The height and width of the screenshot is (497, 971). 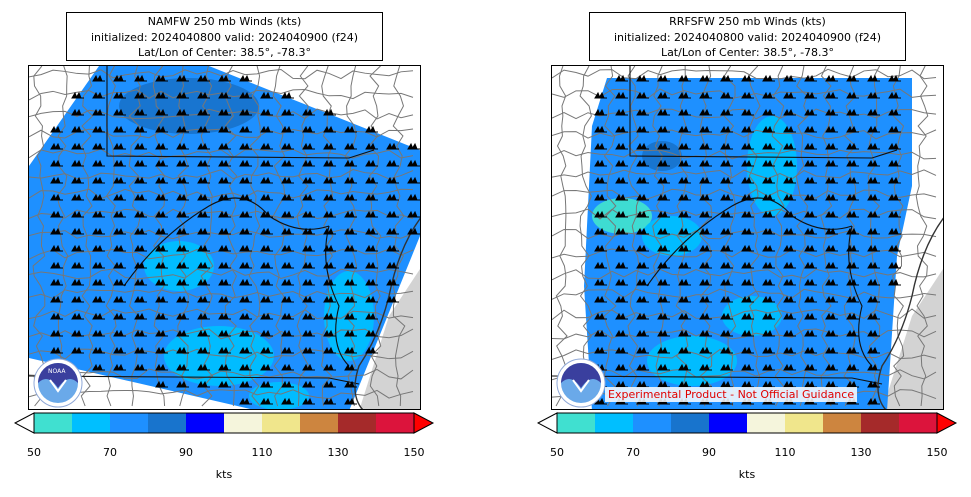 I want to click on rrfsfw-colorbar-label: kts, so click(x=747, y=474).